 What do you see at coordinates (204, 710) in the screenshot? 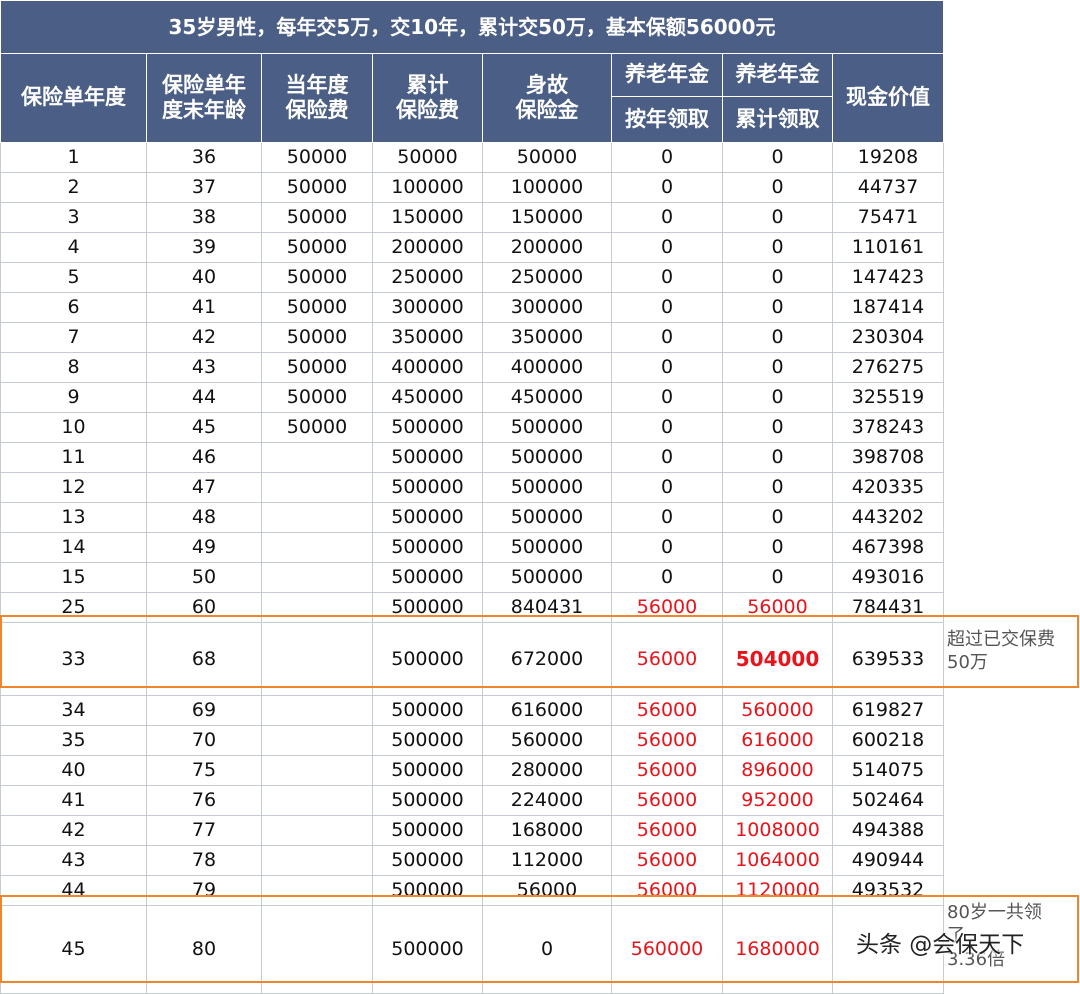
I see `cell-age: 69` at bounding box center [204, 710].